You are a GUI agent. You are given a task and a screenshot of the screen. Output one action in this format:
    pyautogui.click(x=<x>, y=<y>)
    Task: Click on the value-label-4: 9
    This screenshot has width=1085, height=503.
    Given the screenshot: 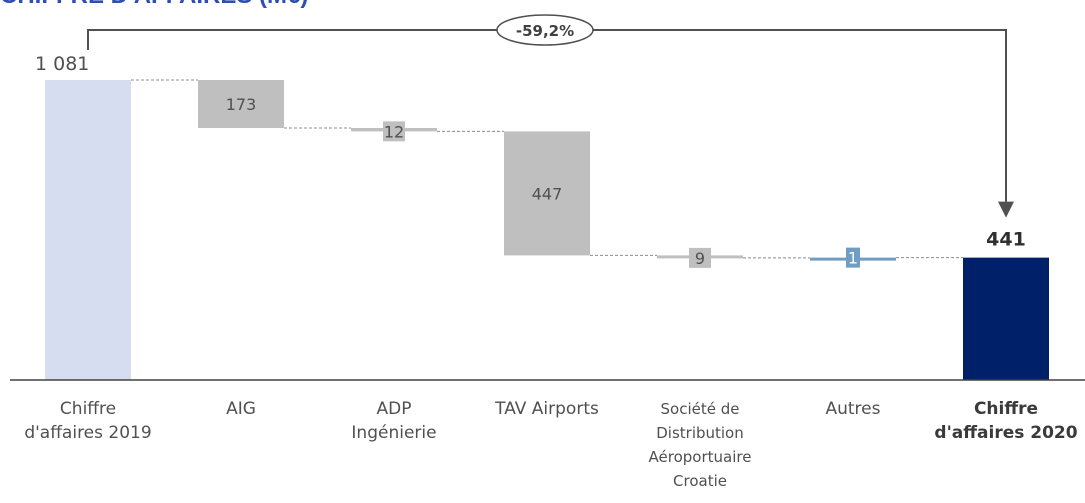 What is the action you would take?
    pyautogui.click(x=700, y=258)
    